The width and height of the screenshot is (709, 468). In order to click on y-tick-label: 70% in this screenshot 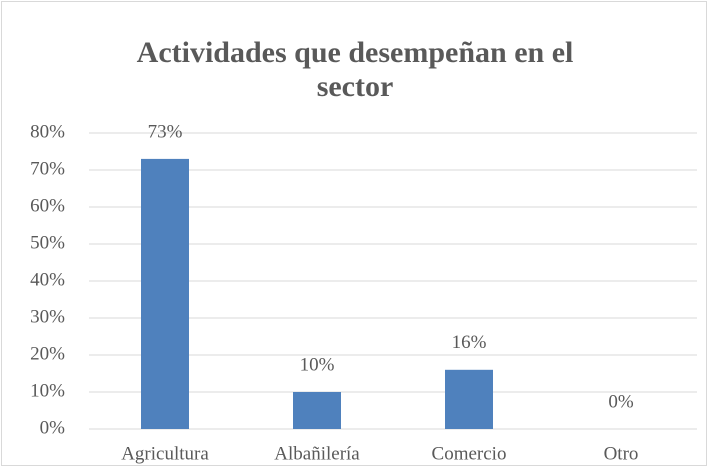, I will do `click(47, 168)`.